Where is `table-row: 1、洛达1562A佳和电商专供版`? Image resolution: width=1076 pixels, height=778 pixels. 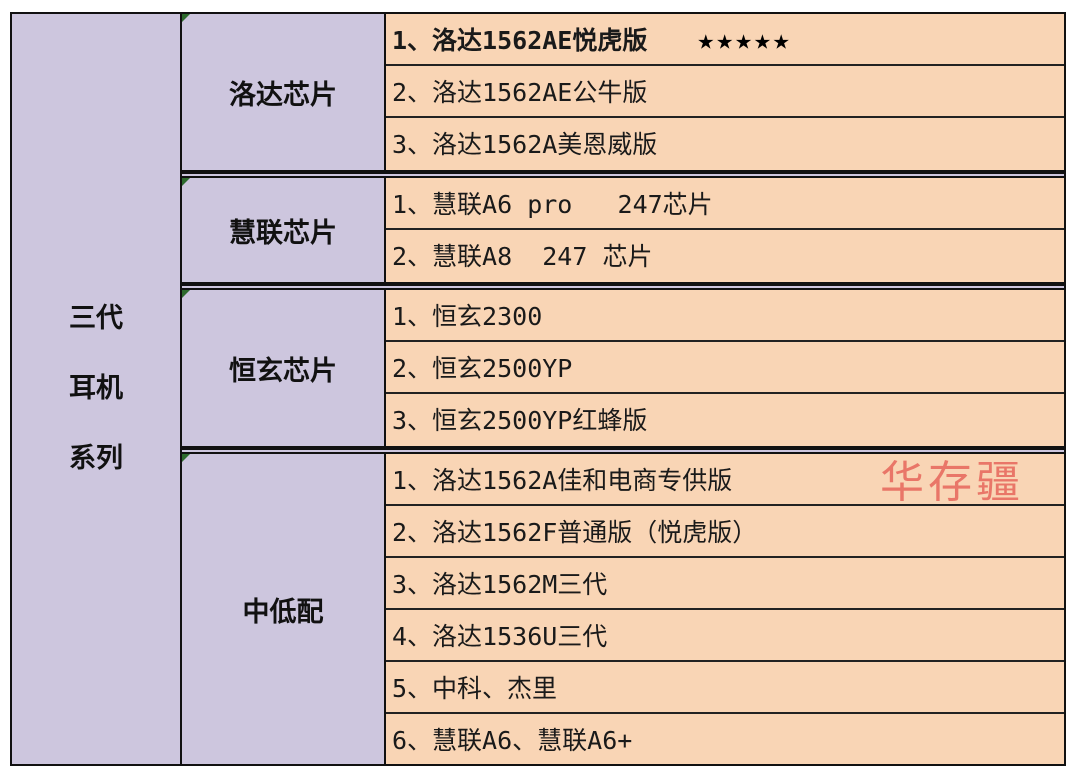 table-row: 1、洛达1562A佳和电商专供版 is located at coordinates (725, 480).